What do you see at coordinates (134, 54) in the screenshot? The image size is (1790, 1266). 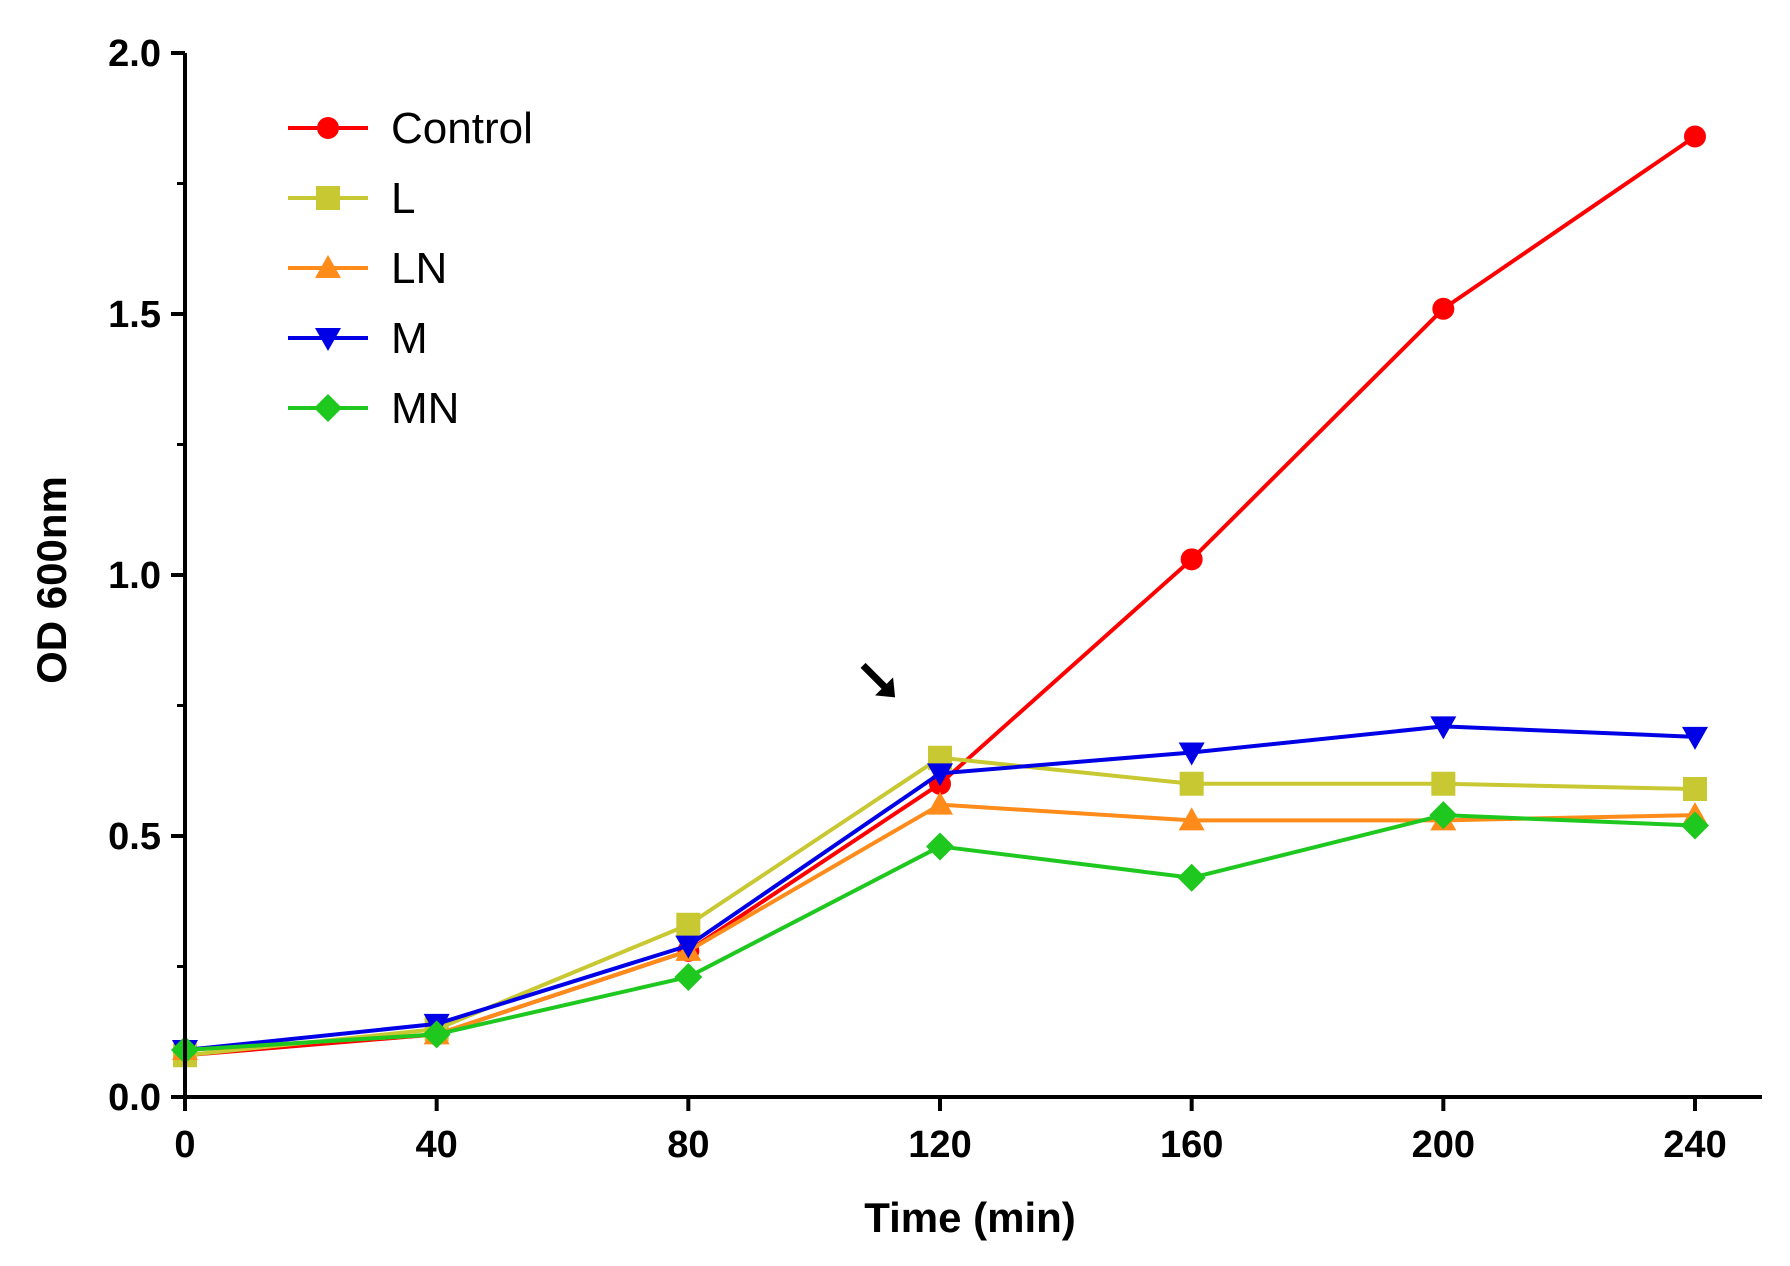 I see `y-tick-label: 2.0` at bounding box center [134, 54].